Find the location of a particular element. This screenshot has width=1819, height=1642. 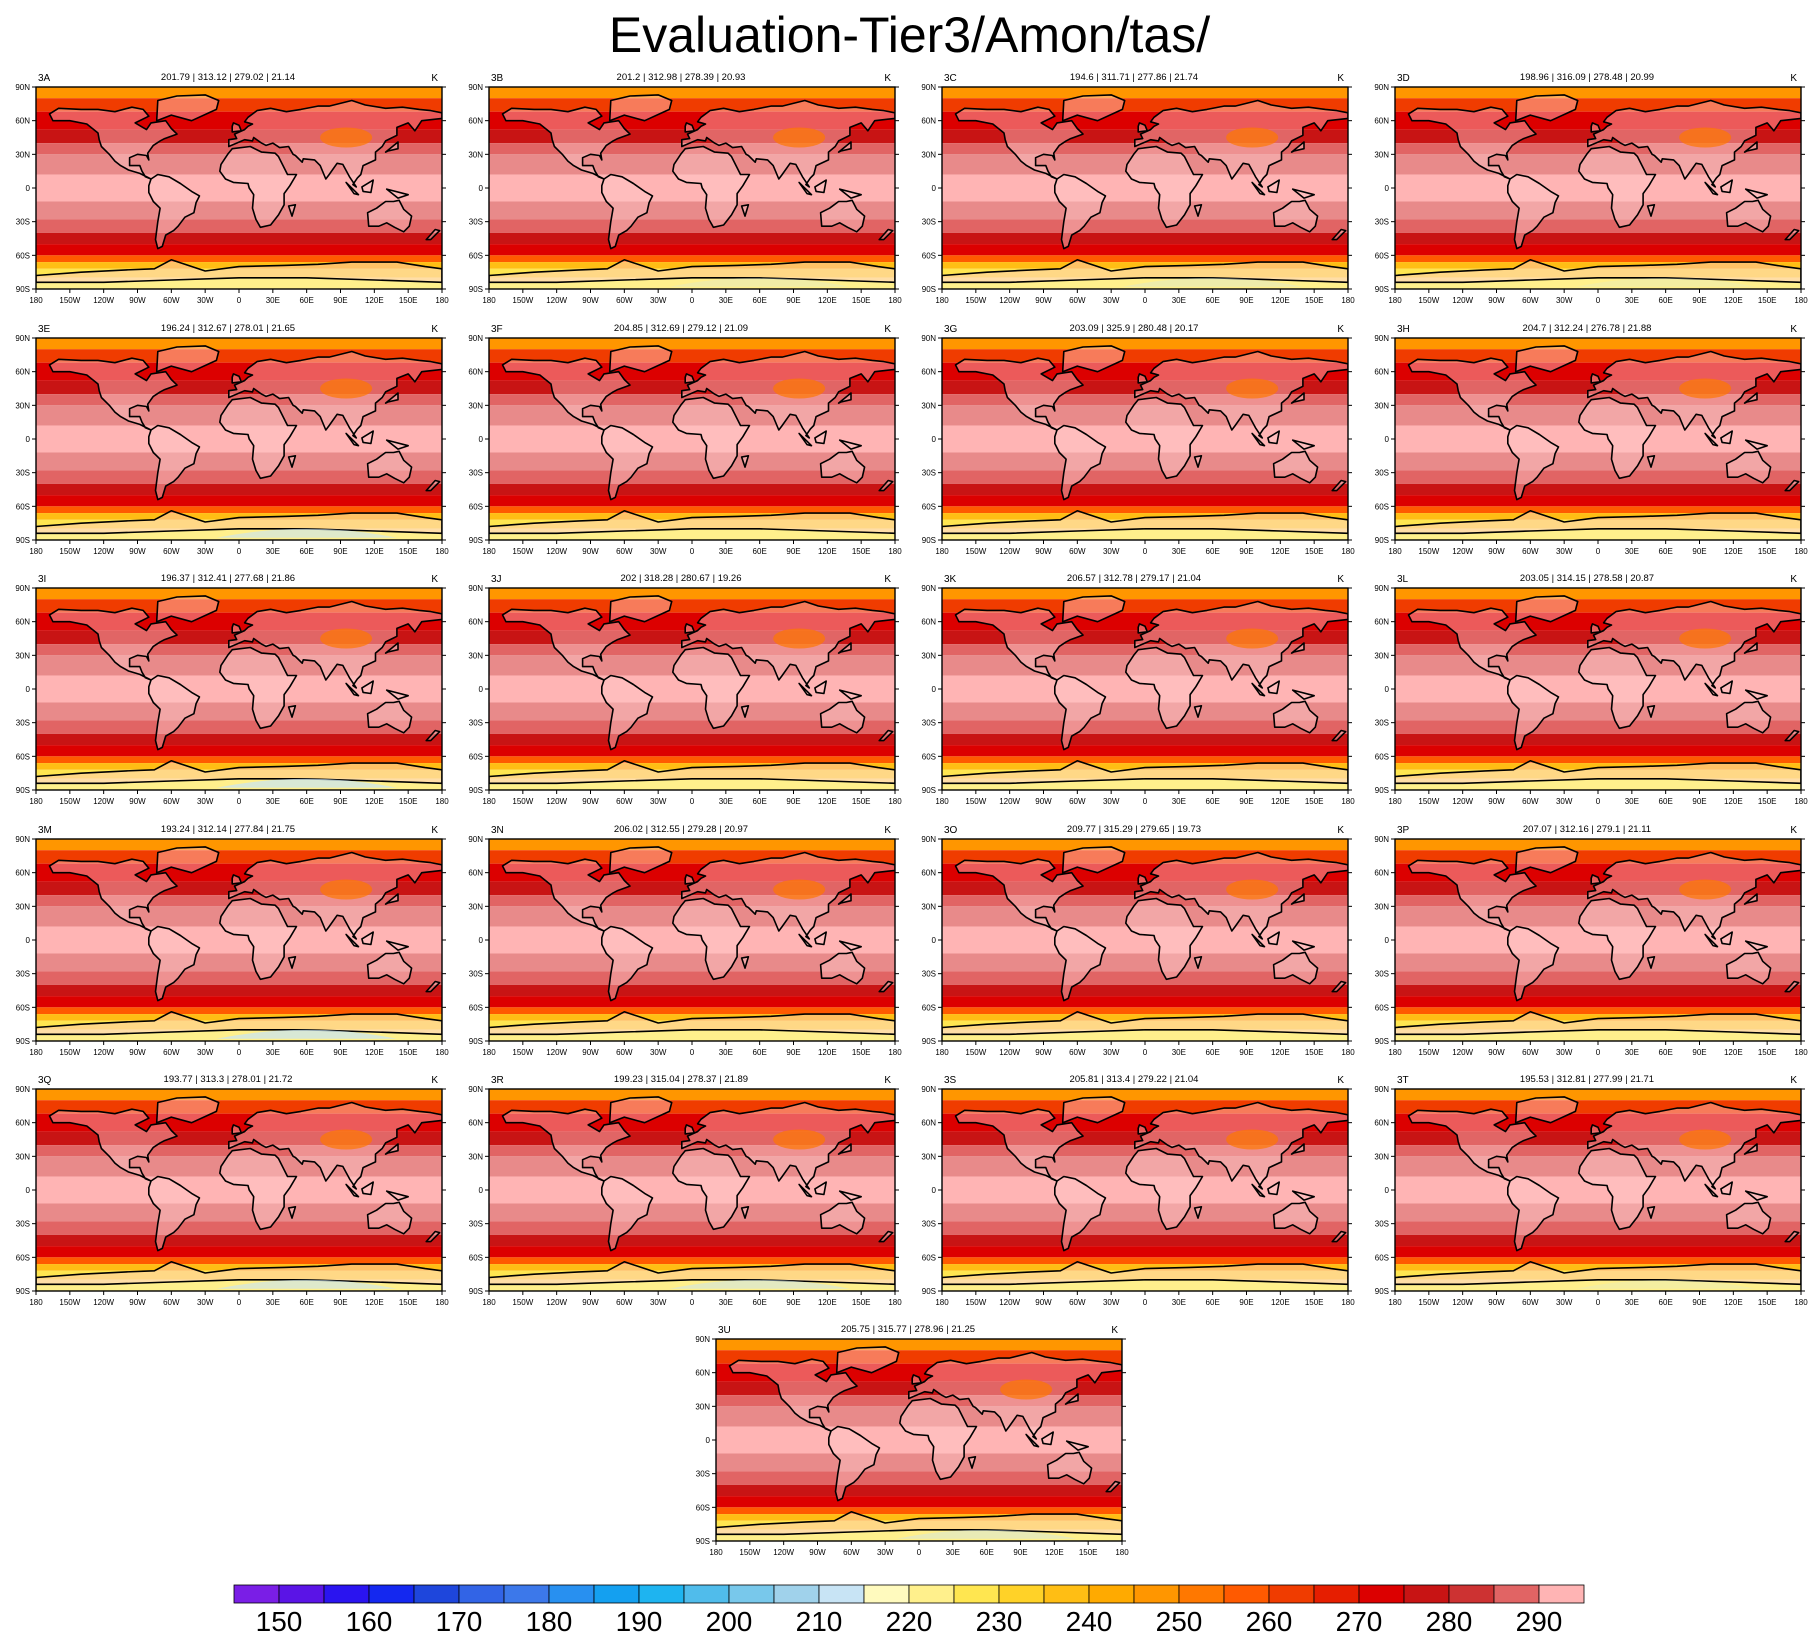

lat-tick-label: 30N is located at coordinates (475, 906).